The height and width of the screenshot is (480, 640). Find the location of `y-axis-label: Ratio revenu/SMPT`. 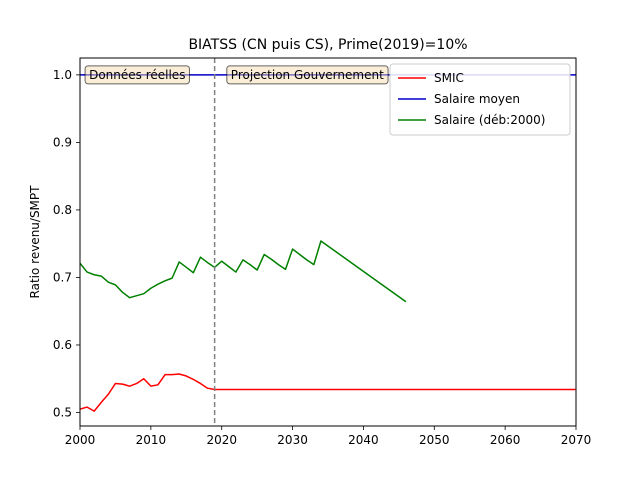

y-axis-label: Ratio revenu/SMPT is located at coordinates (35, 242).